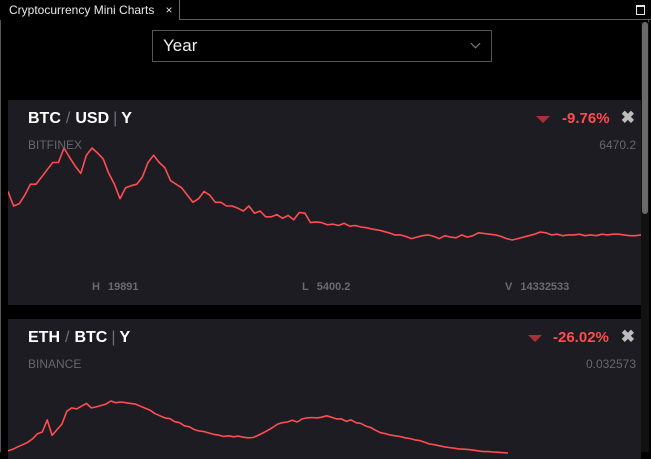 This screenshot has width=651, height=459. Describe the element at coordinates (325, 10) in the screenshot. I see `tab-bar: Cryptocurrency Mini Charts ×` at that location.